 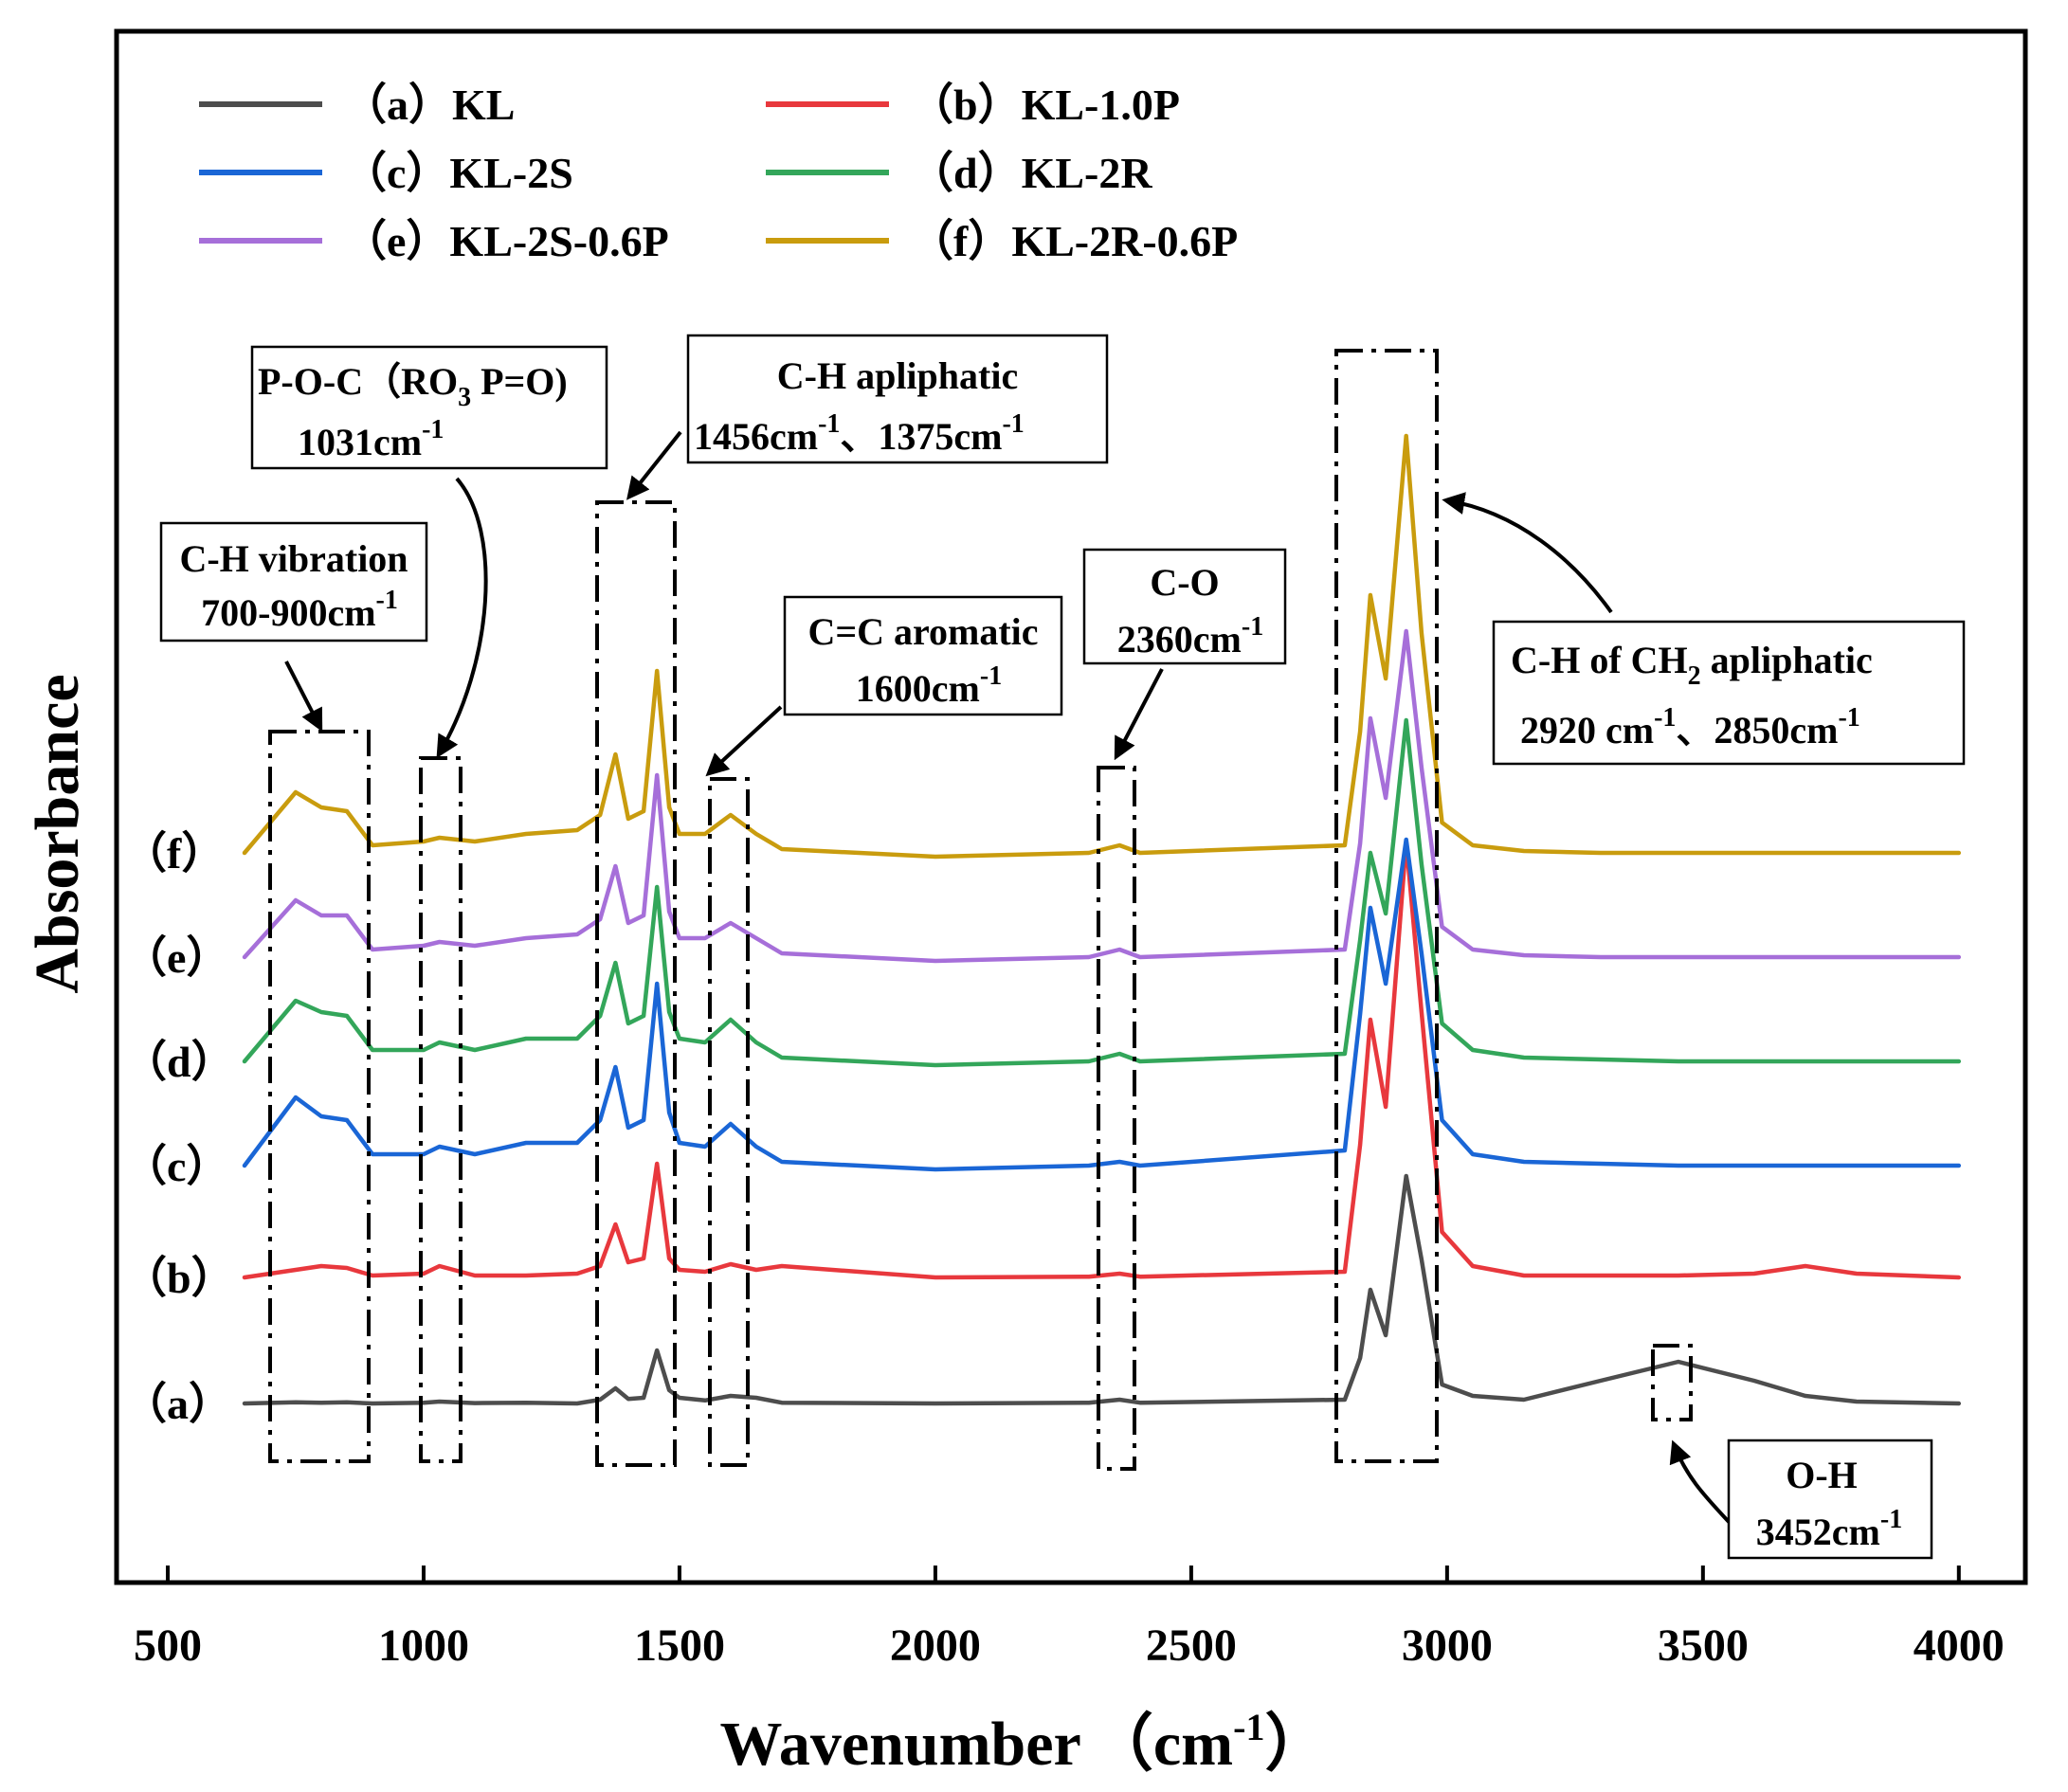 What do you see at coordinates (1031, 173) in the screenshot?
I see `legend-label-d: （d）KL-2R` at bounding box center [1031, 173].